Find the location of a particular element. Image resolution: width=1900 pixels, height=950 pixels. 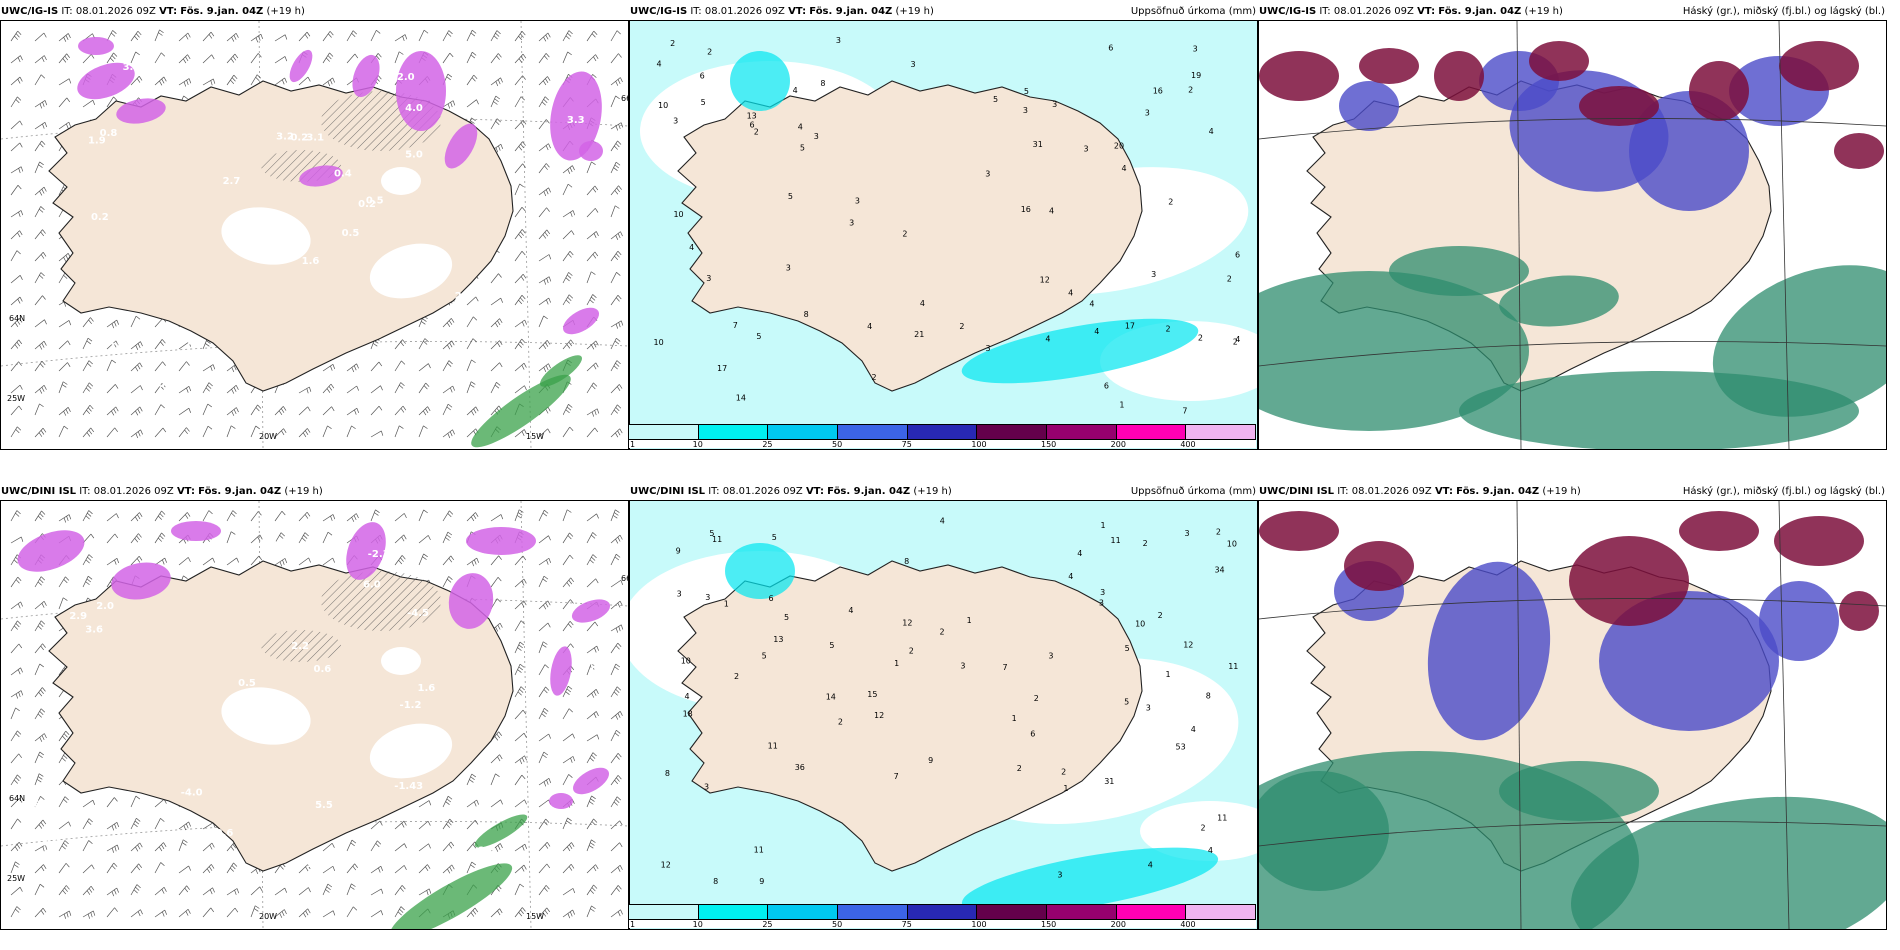

low-cloud-blob is located at coordinates (1659, 410).